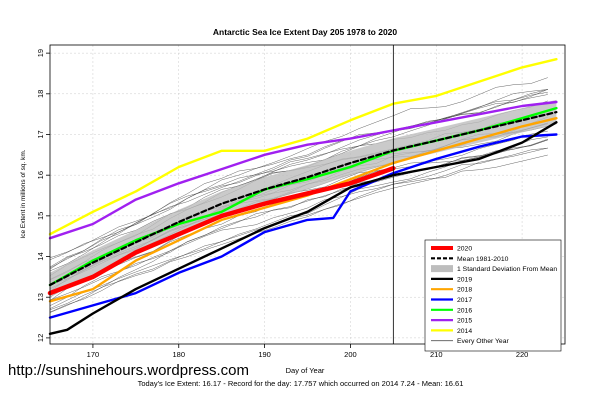 This screenshot has height=400, width=601. I want to click on y-tick-label: 14, so click(40, 256).